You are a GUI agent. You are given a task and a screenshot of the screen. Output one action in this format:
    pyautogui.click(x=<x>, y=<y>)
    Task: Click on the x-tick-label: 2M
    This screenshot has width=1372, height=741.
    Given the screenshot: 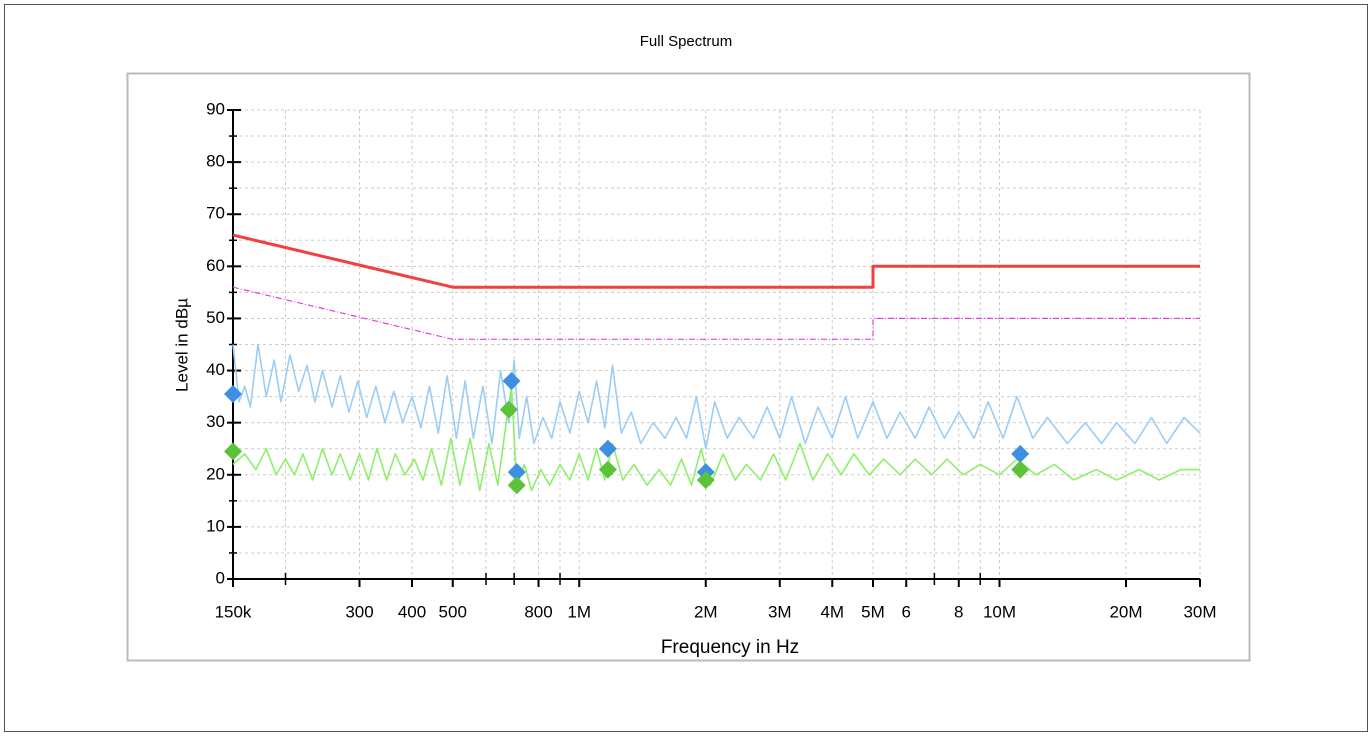 What is the action you would take?
    pyautogui.click(x=706, y=611)
    